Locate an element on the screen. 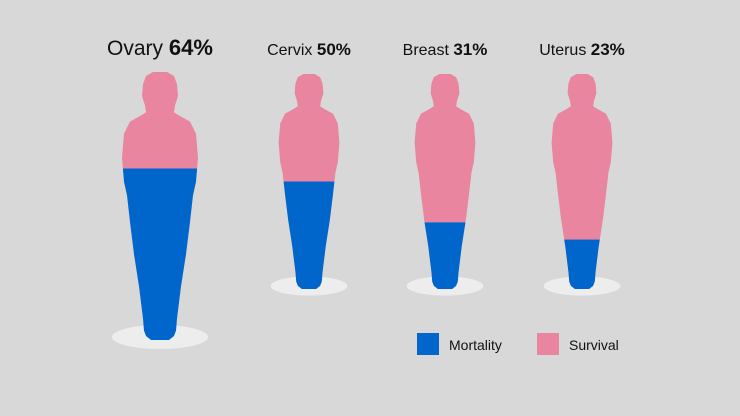 This screenshot has height=416, width=740. survival-fill-ovary is located at coordinates (160, 120).